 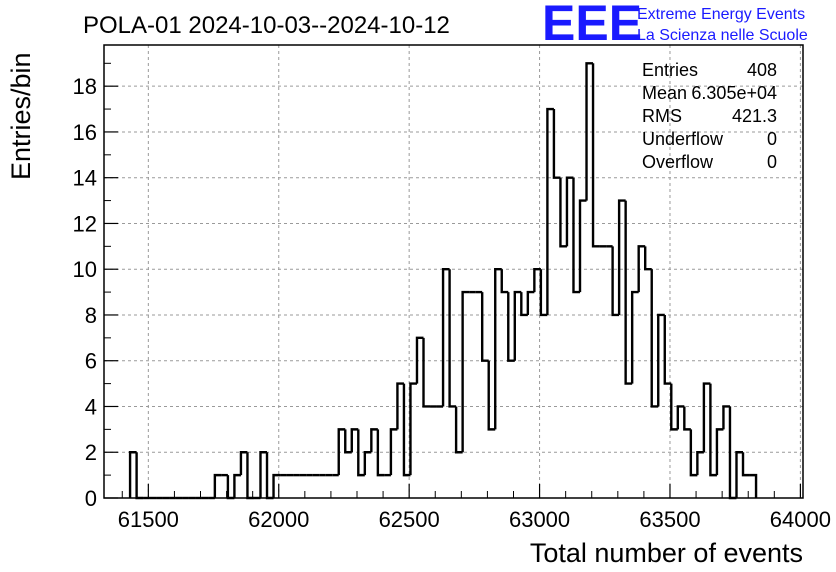 I want to click on stats-overflow-label: Overflow, so click(x=678, y=162).